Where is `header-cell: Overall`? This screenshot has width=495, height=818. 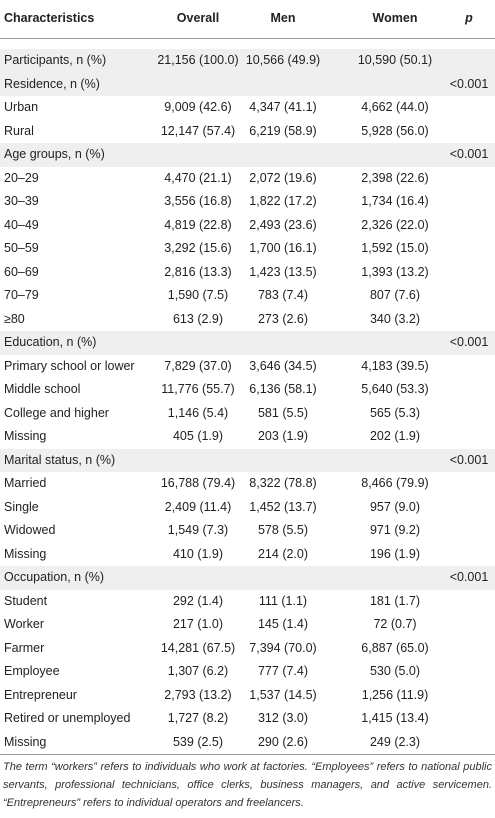 header-cell: Overall is located at coordinates (198, 18).